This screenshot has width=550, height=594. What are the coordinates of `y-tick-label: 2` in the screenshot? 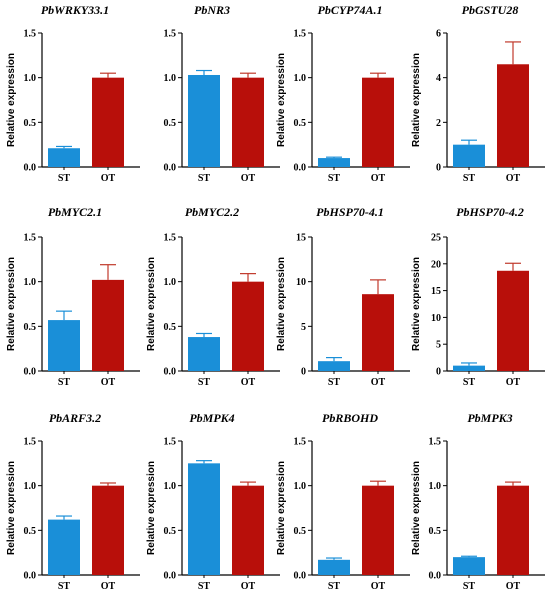 It's located at (438, 123).